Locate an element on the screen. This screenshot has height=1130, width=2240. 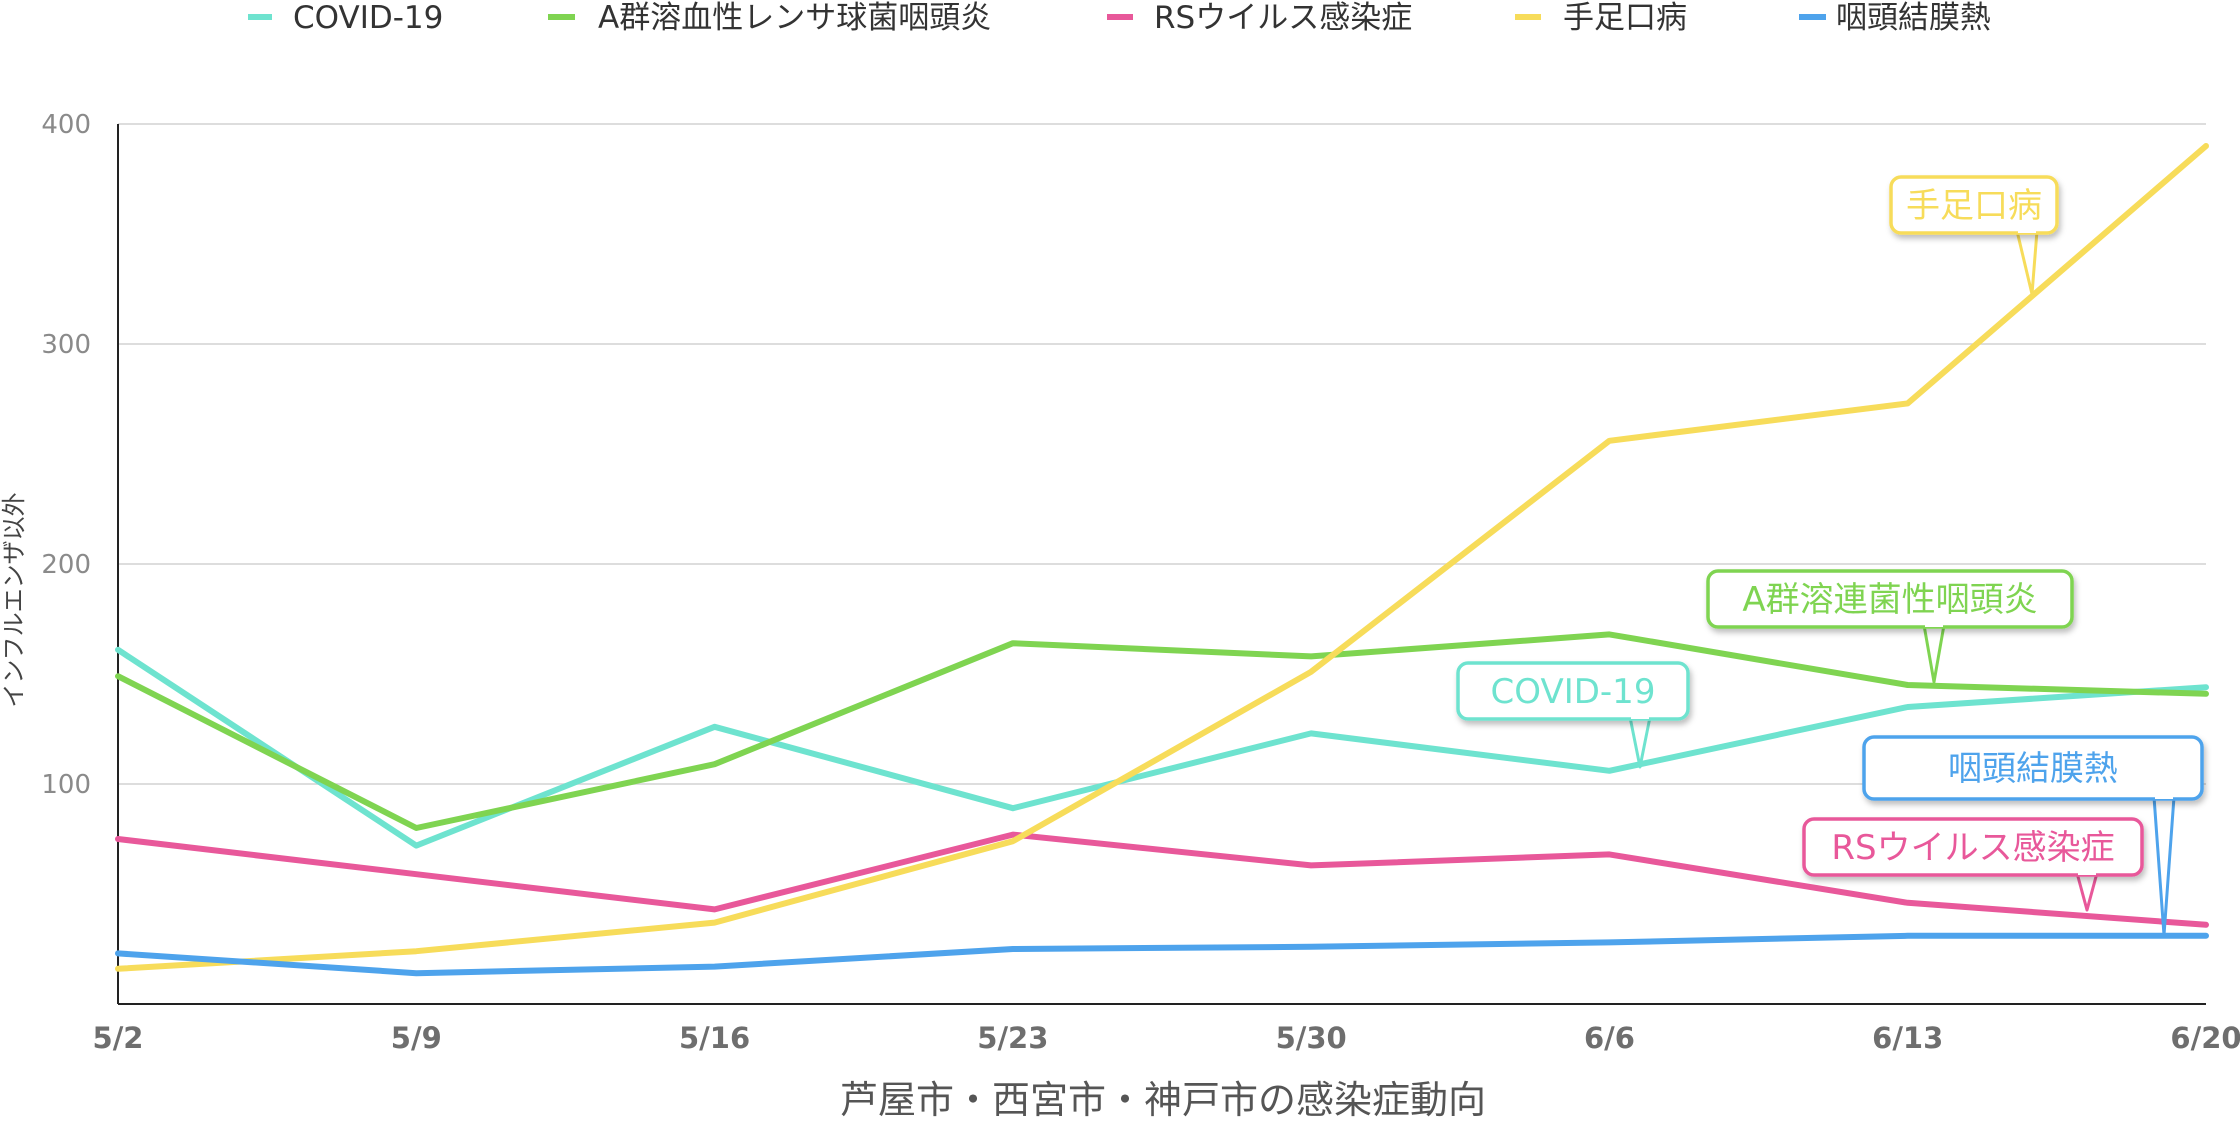
callout-label: RSウイルス感染症 is located at coordinates (1972, 848).